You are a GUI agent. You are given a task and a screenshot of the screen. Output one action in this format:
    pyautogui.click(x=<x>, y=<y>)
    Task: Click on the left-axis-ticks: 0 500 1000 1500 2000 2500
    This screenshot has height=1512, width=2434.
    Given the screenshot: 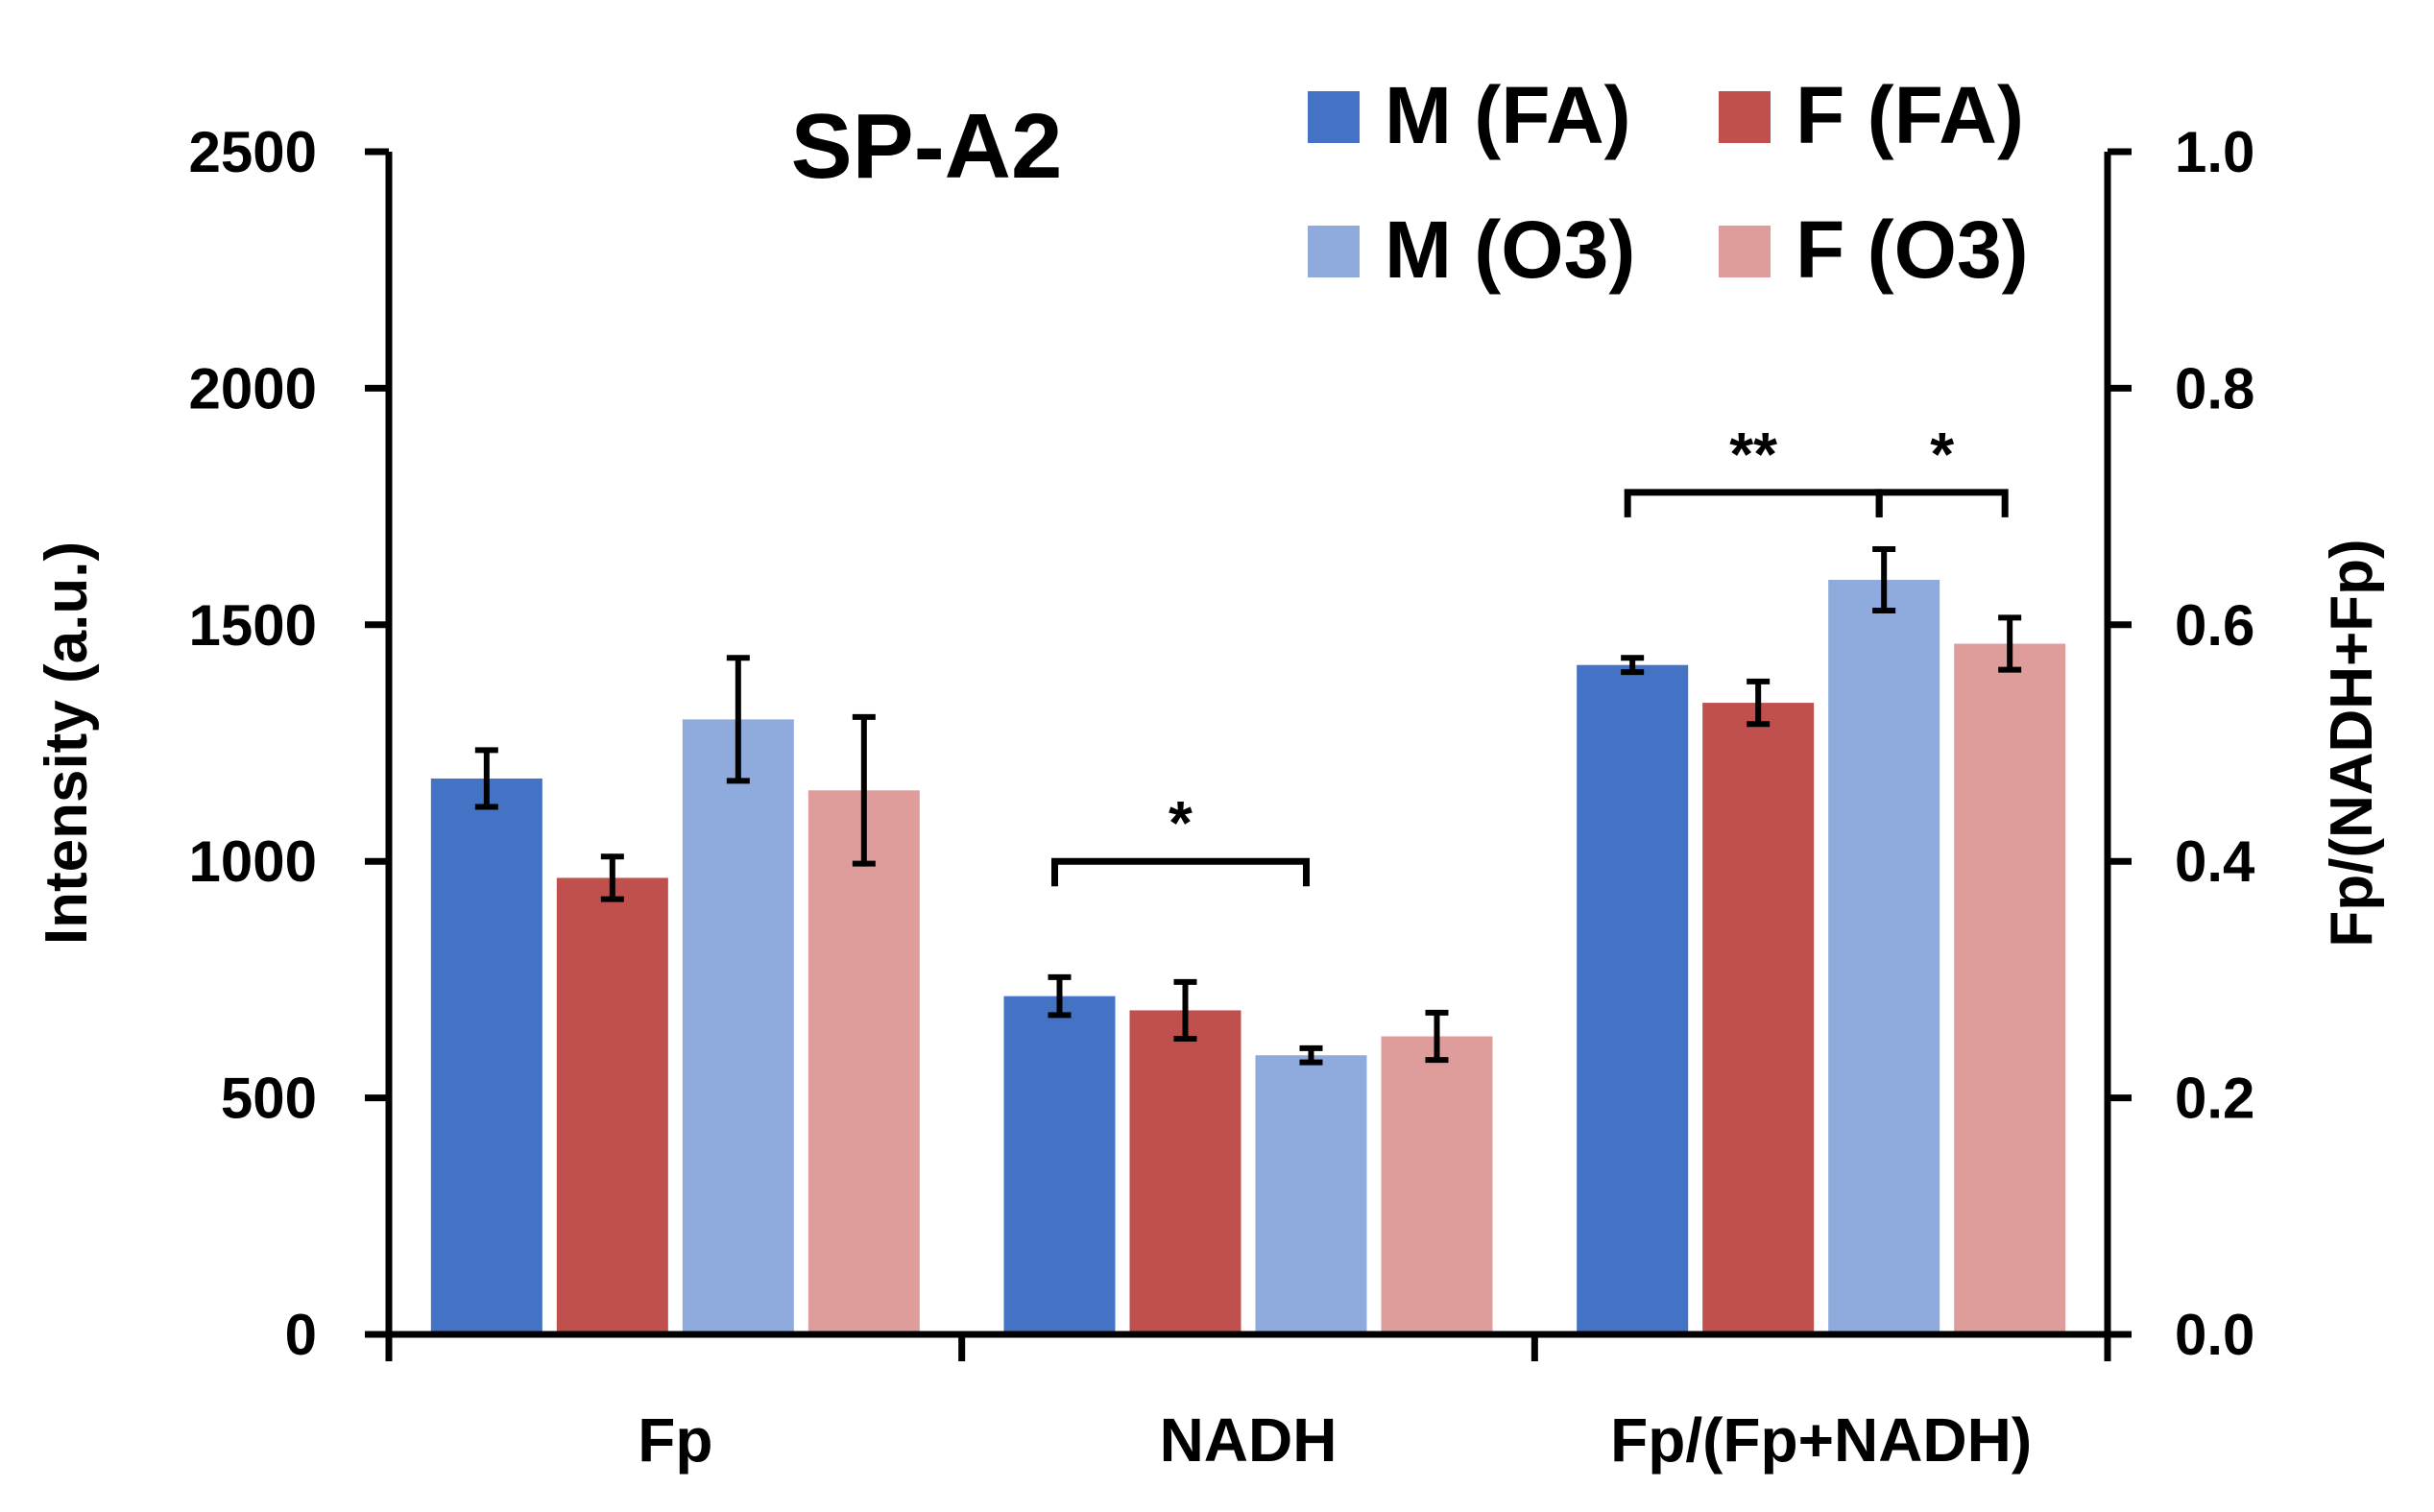 What is the action you would take?
    pyautogui.click(x=289, y=743)
    